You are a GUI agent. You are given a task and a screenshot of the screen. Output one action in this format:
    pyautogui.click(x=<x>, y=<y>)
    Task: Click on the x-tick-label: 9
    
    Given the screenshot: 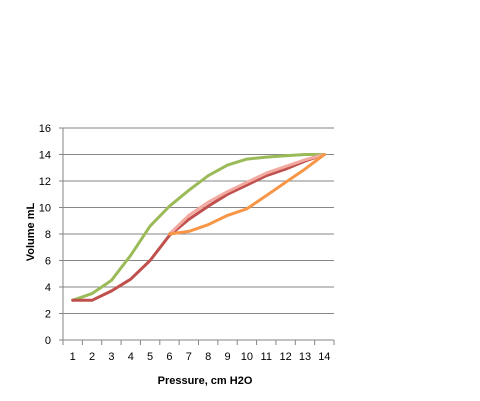 What is the action you would take?
    pyautogui.click(x=227, y=357)
    